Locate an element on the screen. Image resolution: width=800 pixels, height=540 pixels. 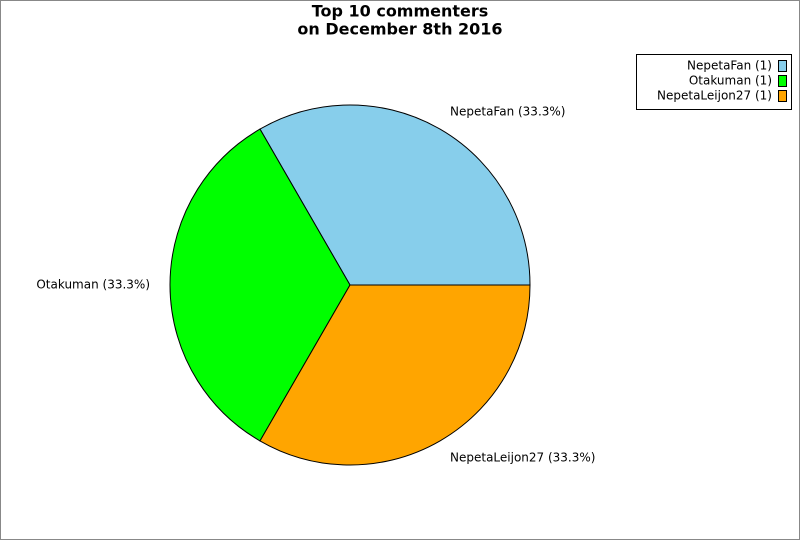
slice-label: Otakuman (33.3%) is located at coordinates (93, 285).